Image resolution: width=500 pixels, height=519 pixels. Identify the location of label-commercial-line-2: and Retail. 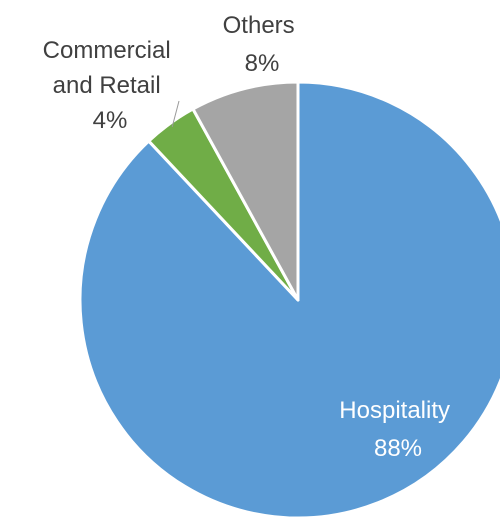
(107, 85).